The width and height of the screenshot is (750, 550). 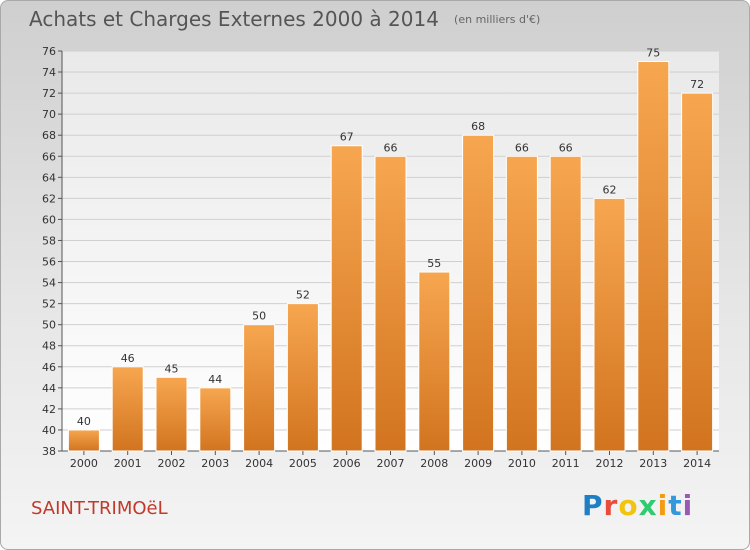 I want to click on x-tick-label: 2013, so click(x=653, y=463).